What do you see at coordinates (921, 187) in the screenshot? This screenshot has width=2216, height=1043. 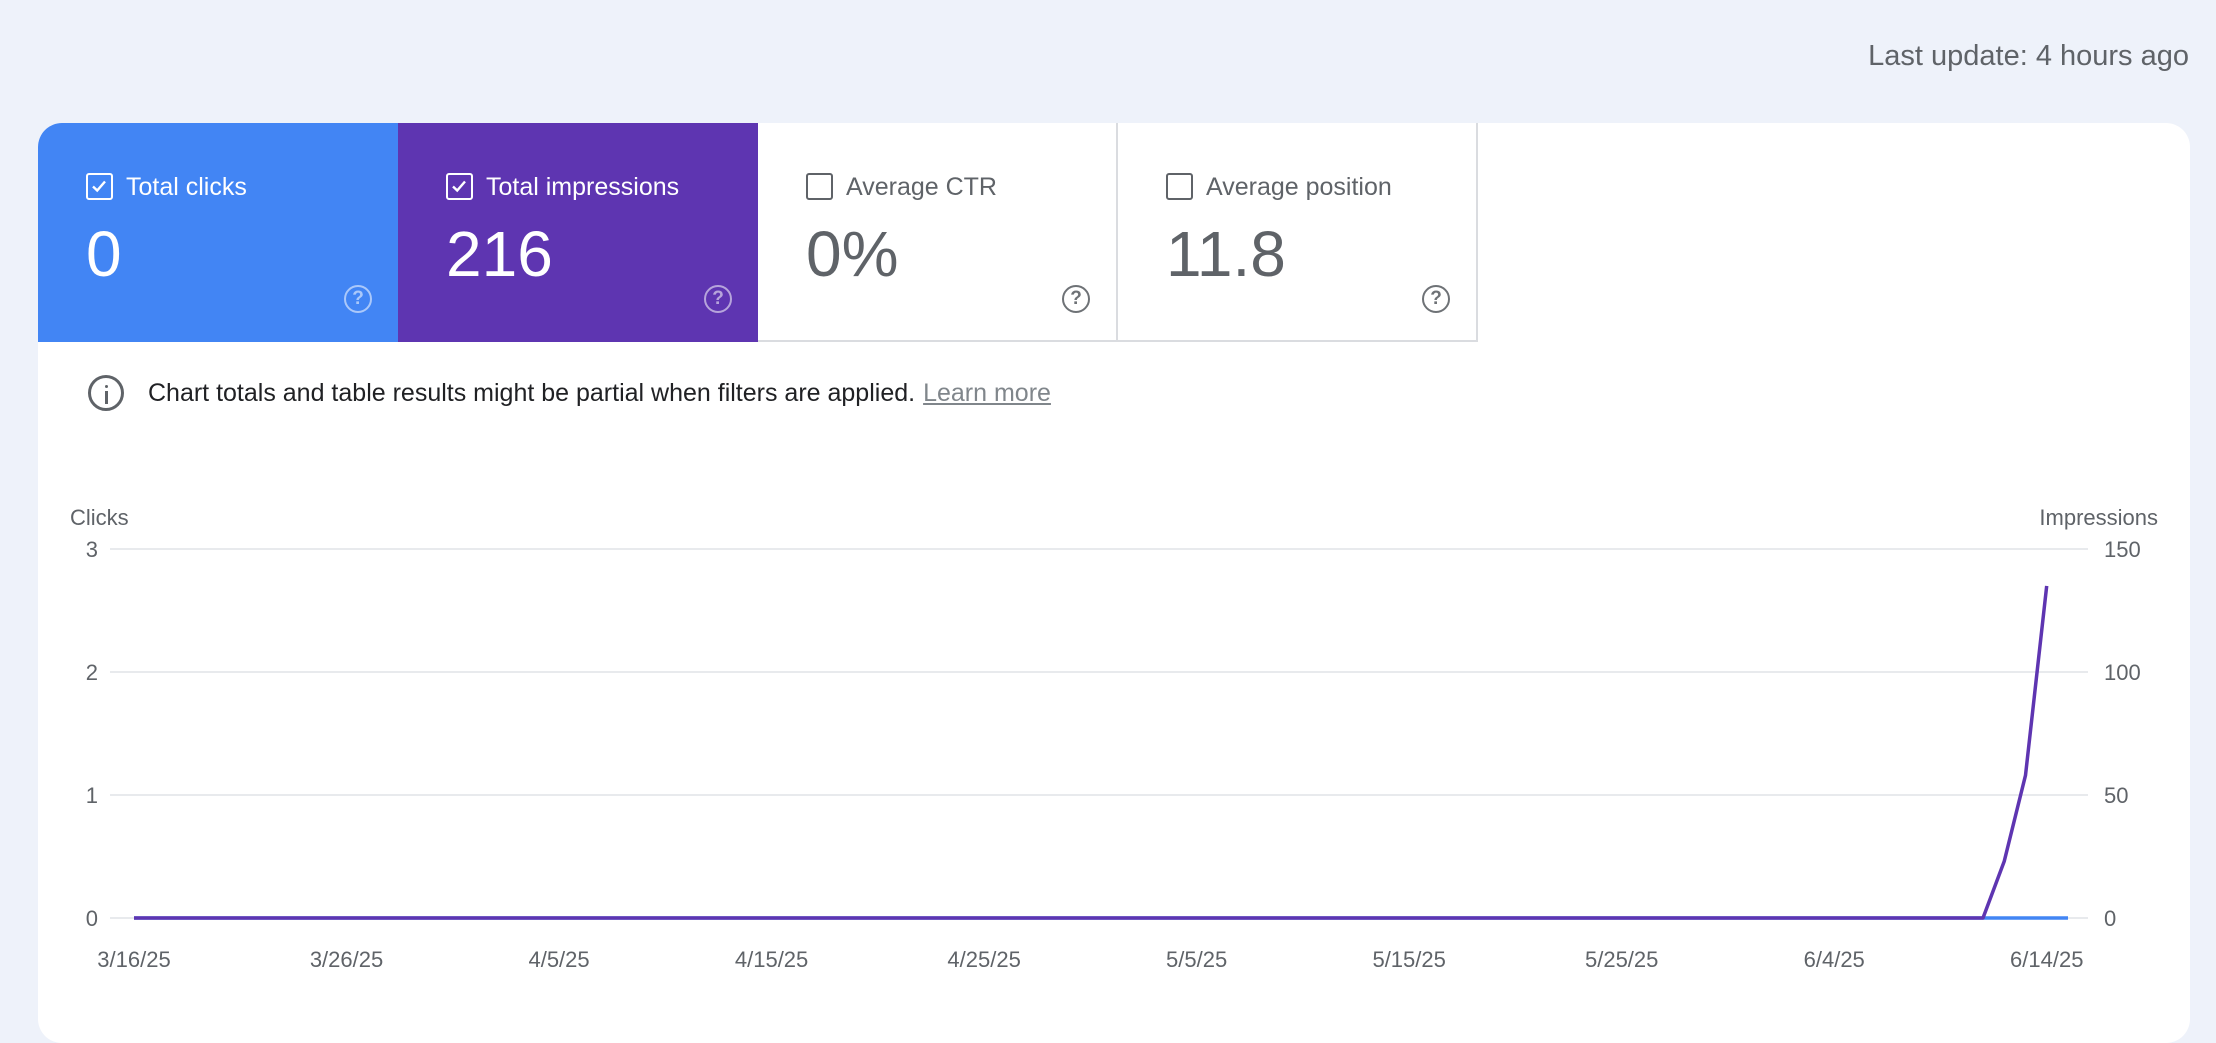 I see `metric-label: Average CTR` at bounding box center [921, 187].